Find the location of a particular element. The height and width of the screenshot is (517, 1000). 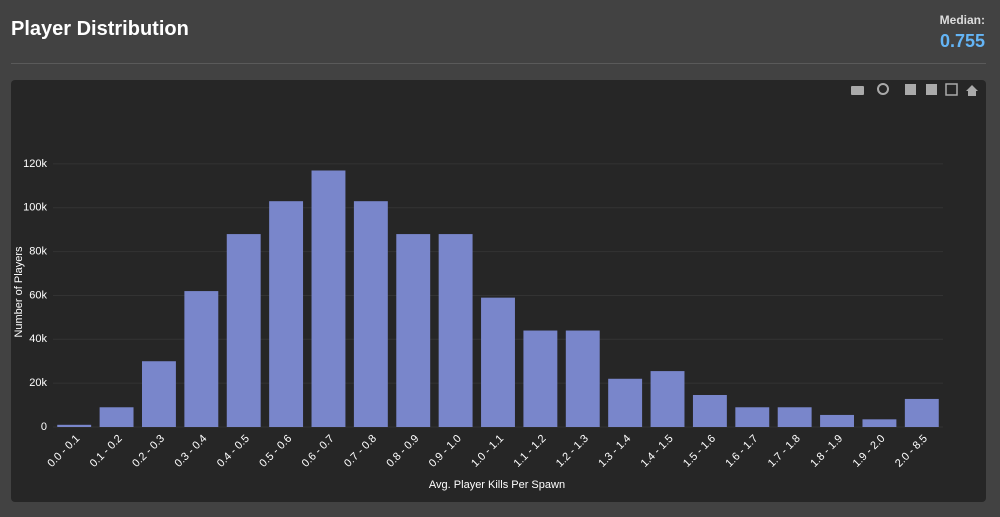

x-tick-label: 2.0 - 8.5 is located at coordinates (911, 451).